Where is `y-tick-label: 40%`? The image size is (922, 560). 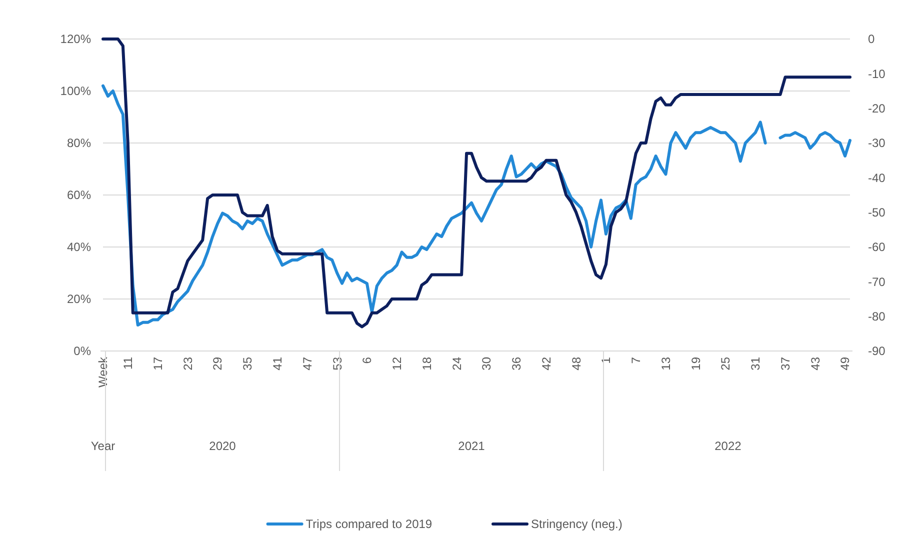
y-tick-label: 40% is located at coordinates (79, 247).